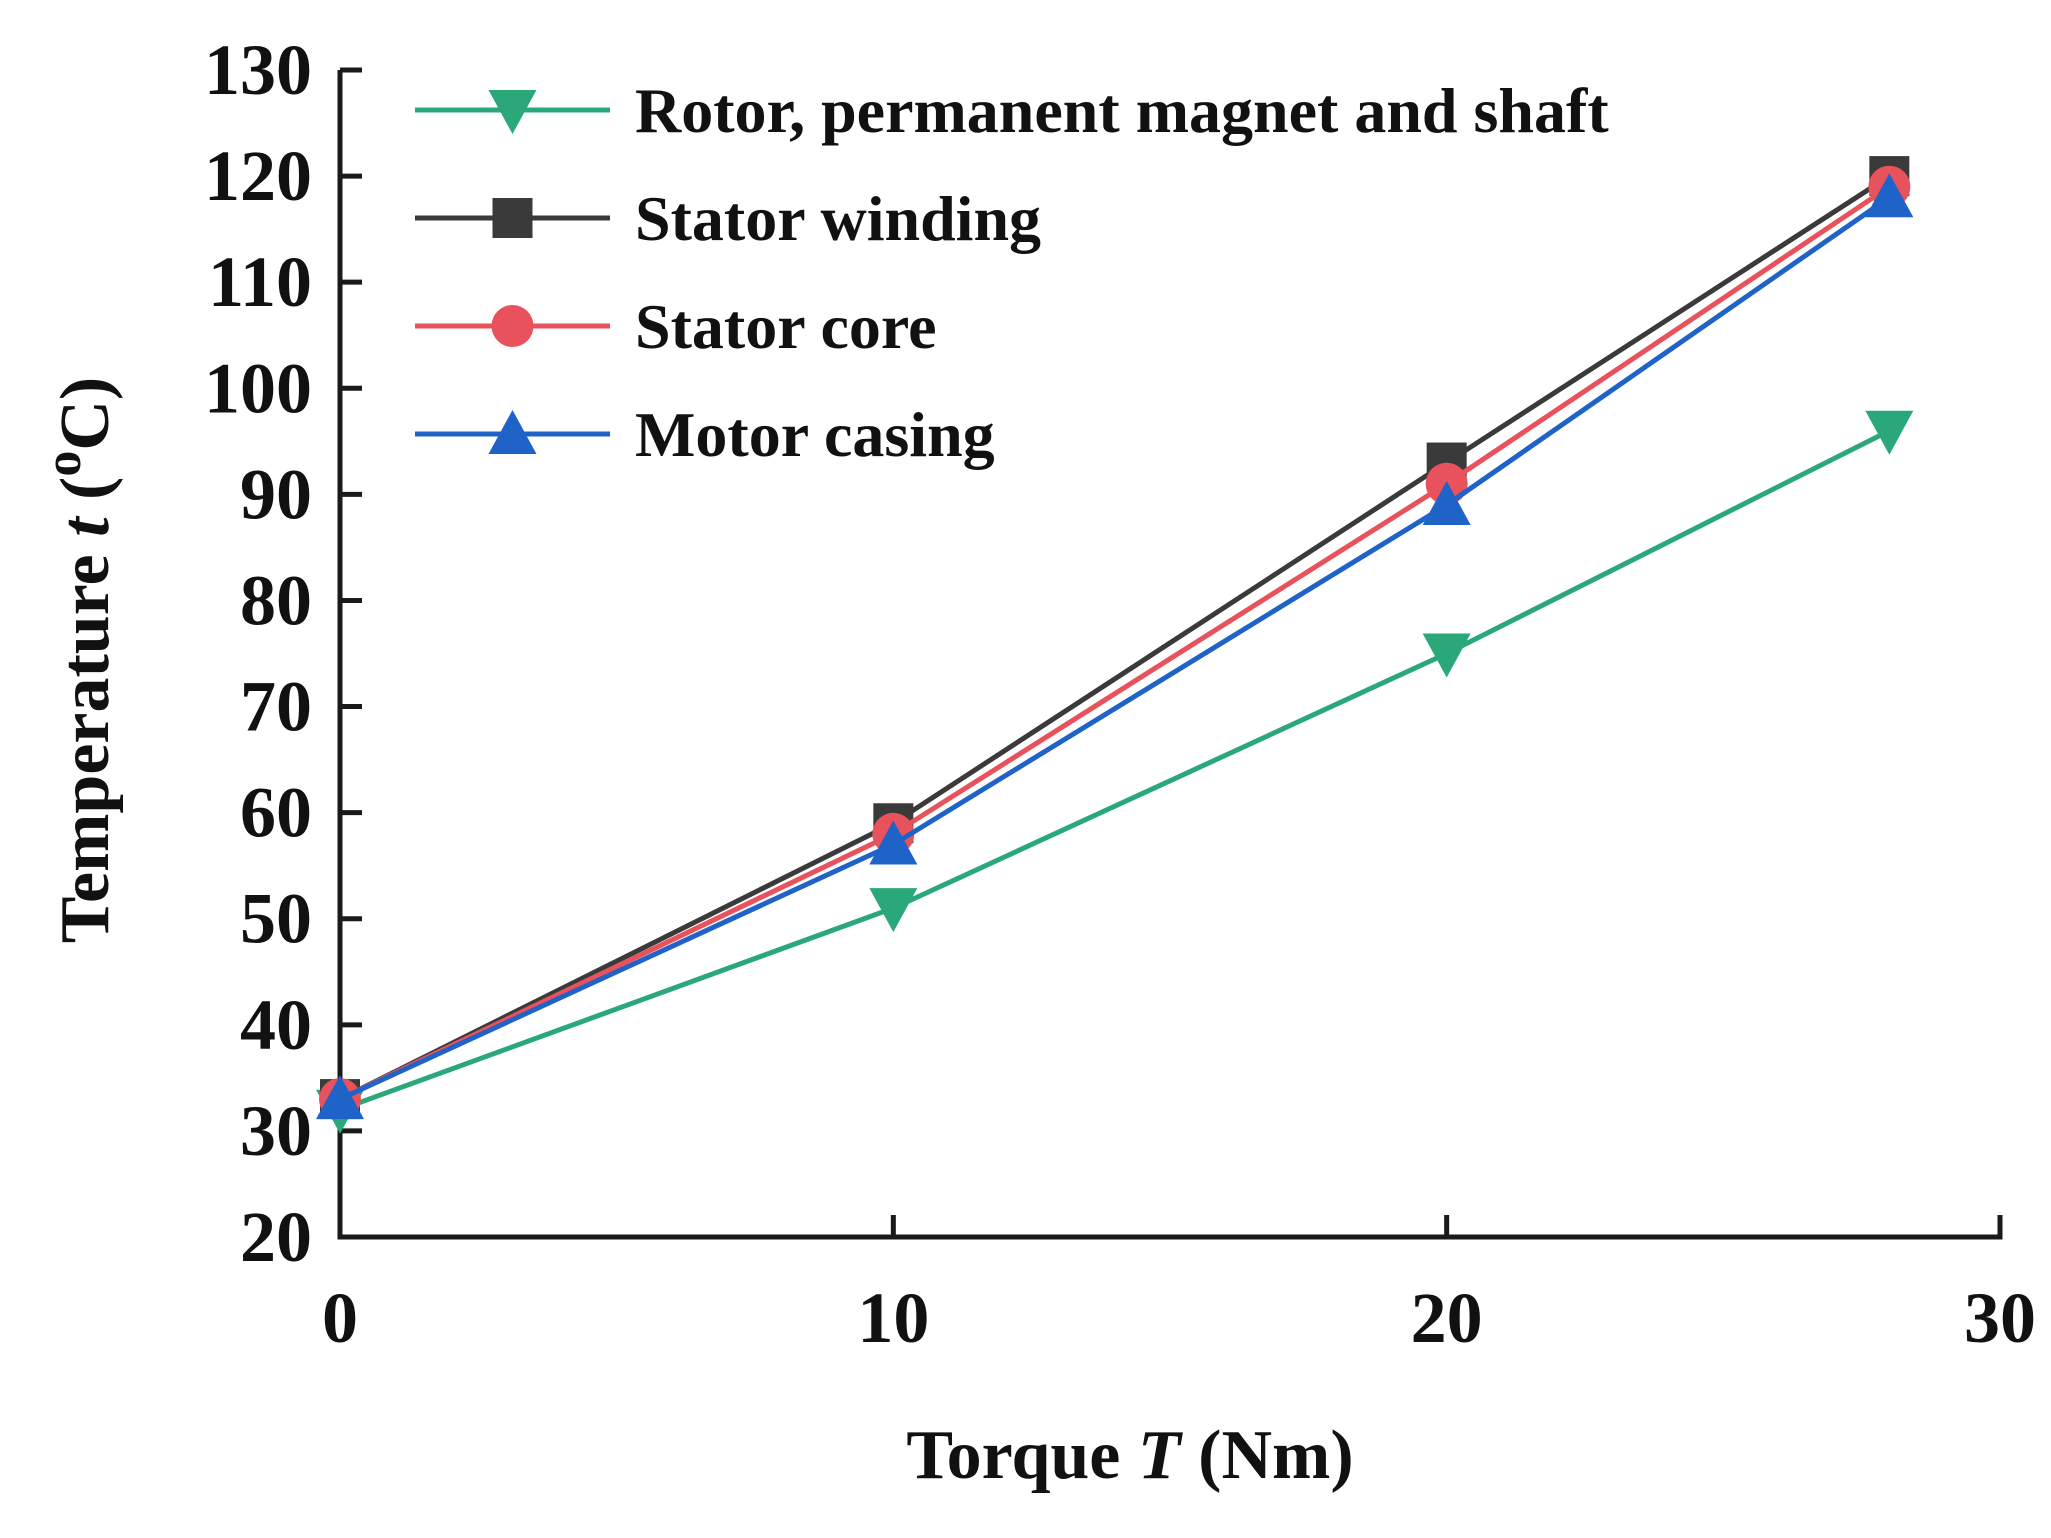  I want to click on y-tick-label: 100, so click(258, 388).